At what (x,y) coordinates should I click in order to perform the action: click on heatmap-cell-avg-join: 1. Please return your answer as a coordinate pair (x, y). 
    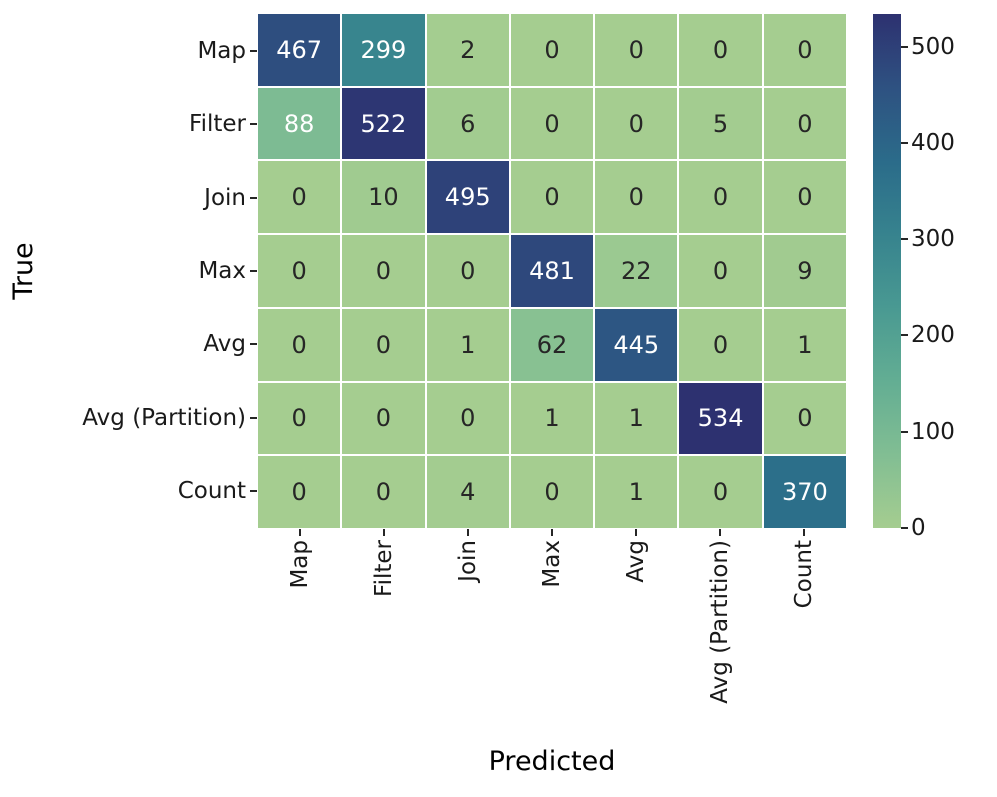
    Looking at the image, I should click on (467, 344).